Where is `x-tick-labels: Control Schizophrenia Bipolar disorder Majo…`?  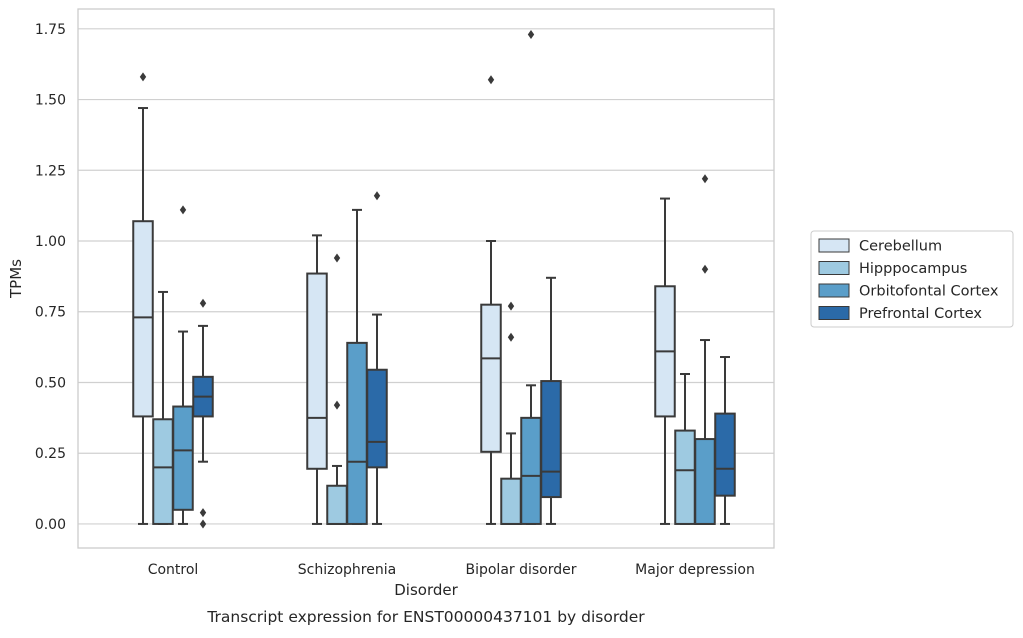
x-tick-labels: Control Schizophrenia Bipolar disorder Majo… is located at coordinates (451, 570).